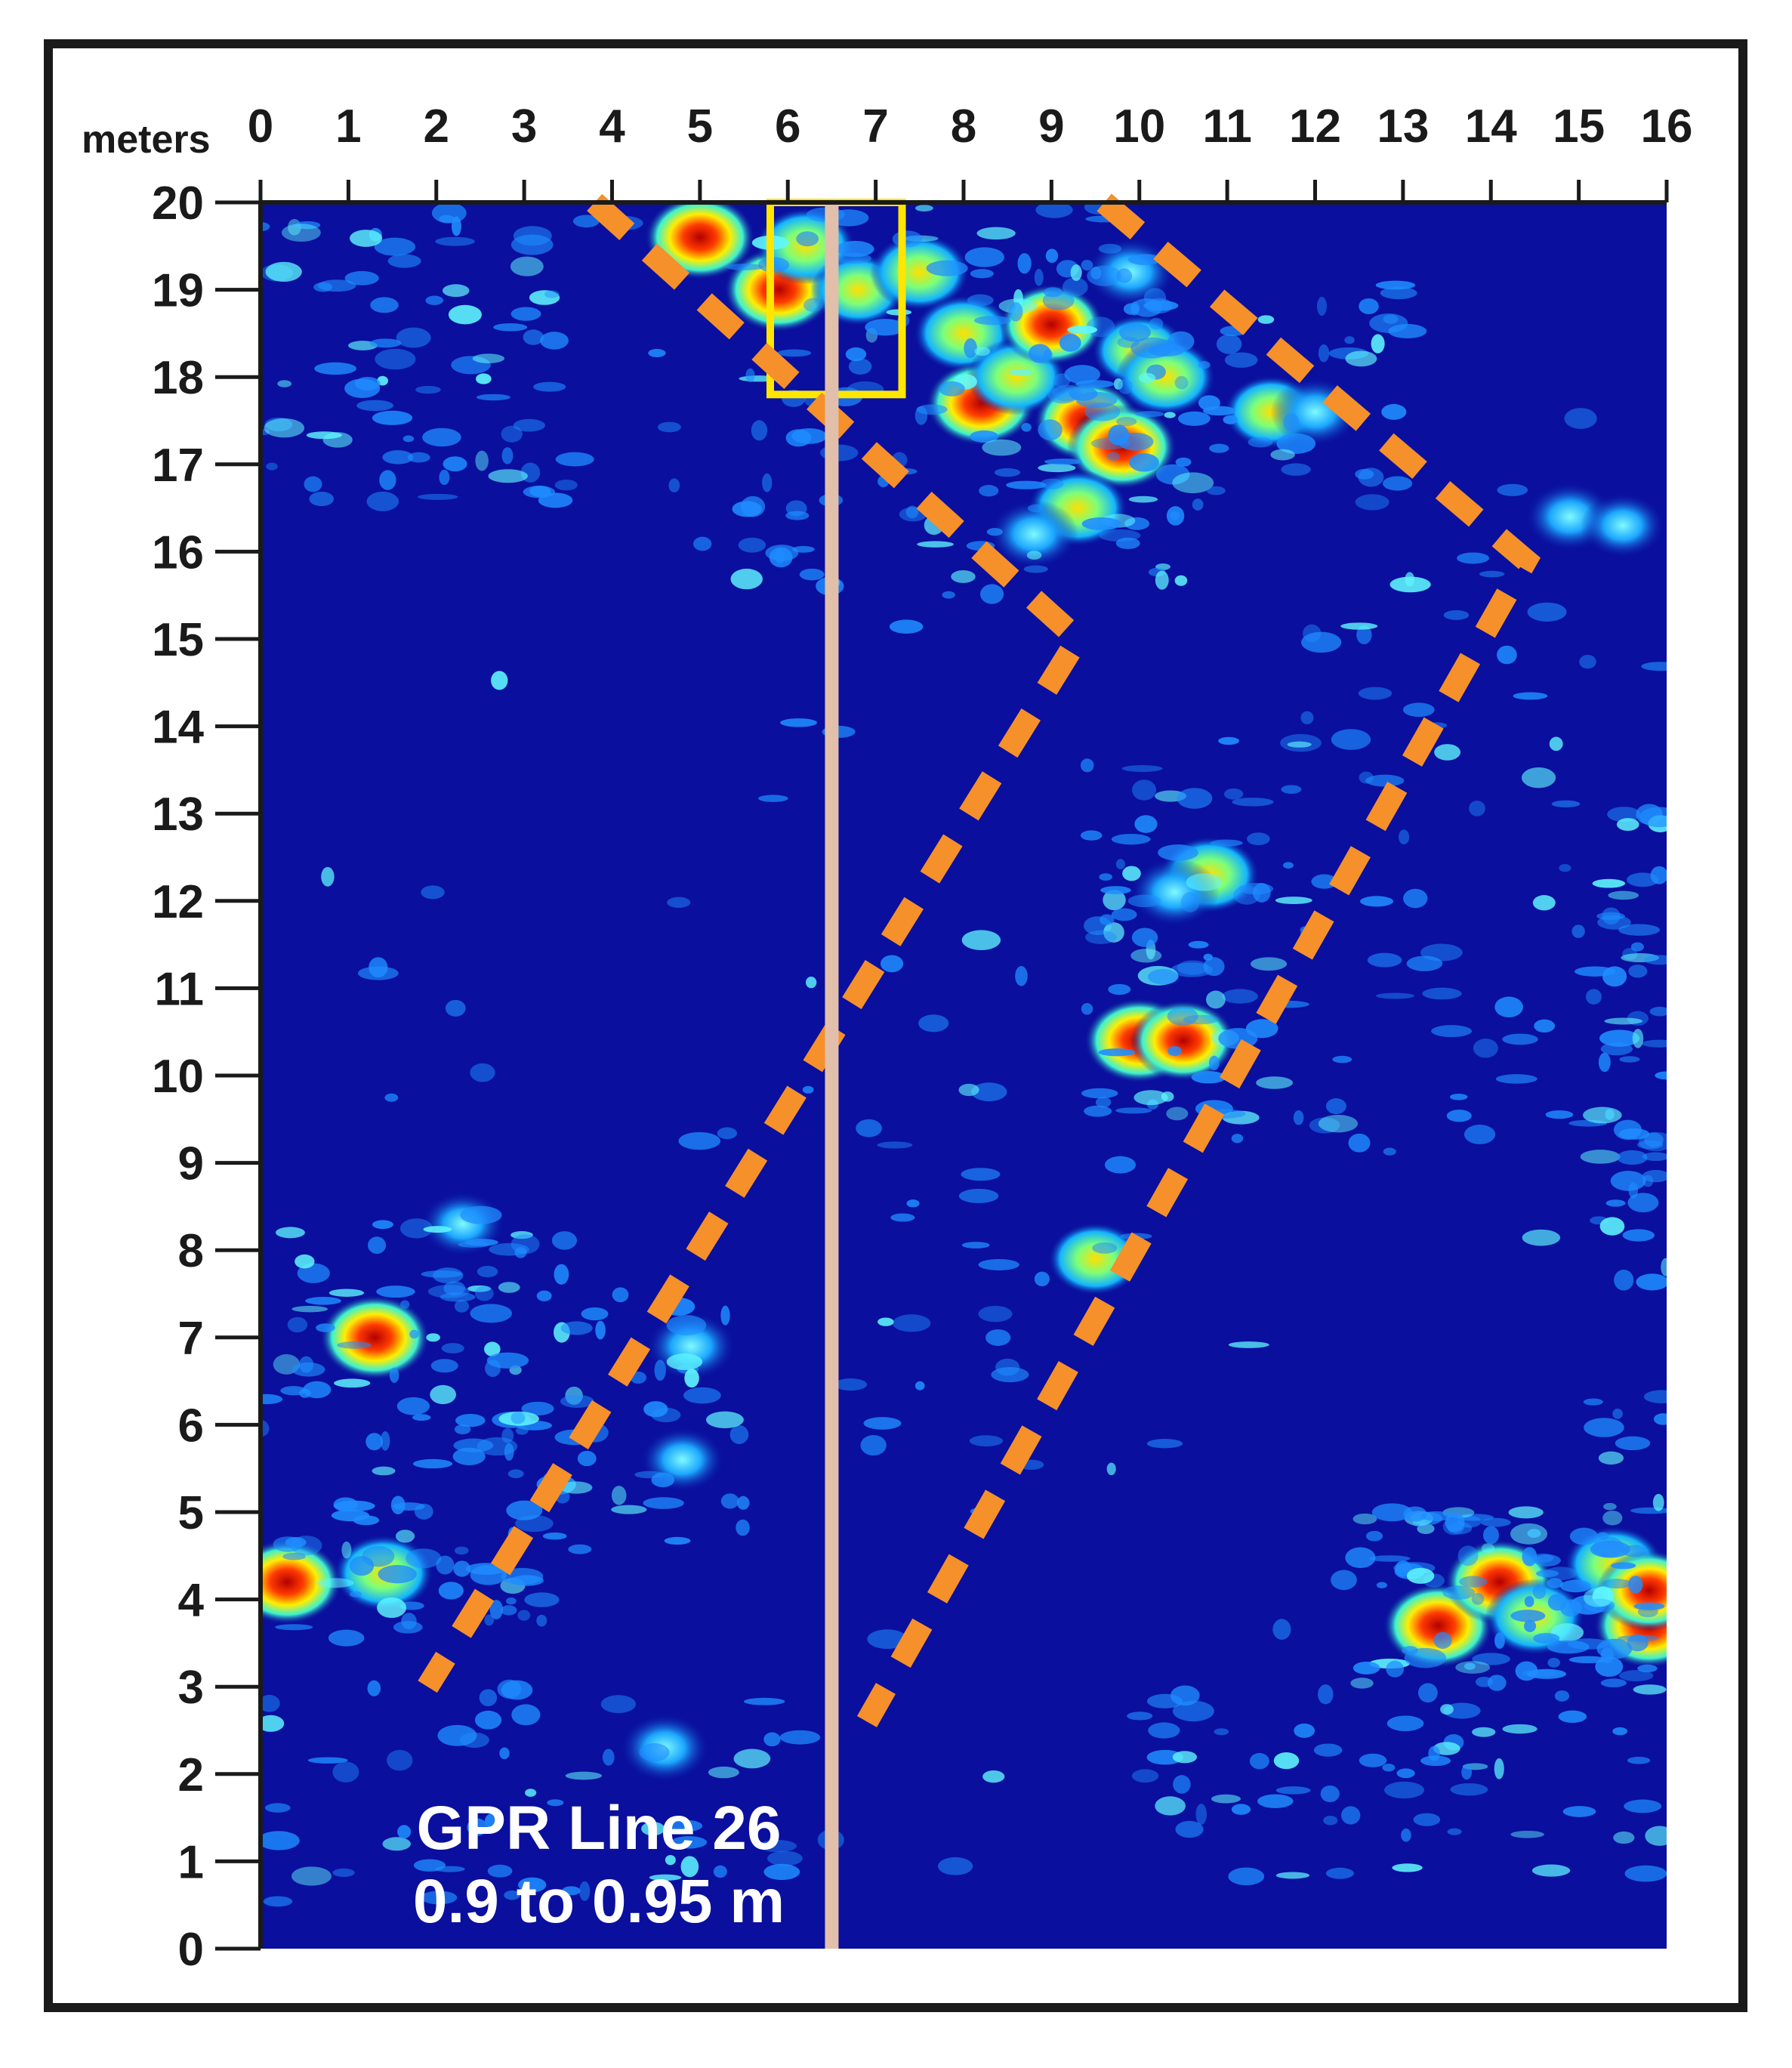 This screenshot has height=2068, width=1792. Describe the element at coordinates (179, 989) in the screenshot. I see `y-tick-label: 11` at that location.